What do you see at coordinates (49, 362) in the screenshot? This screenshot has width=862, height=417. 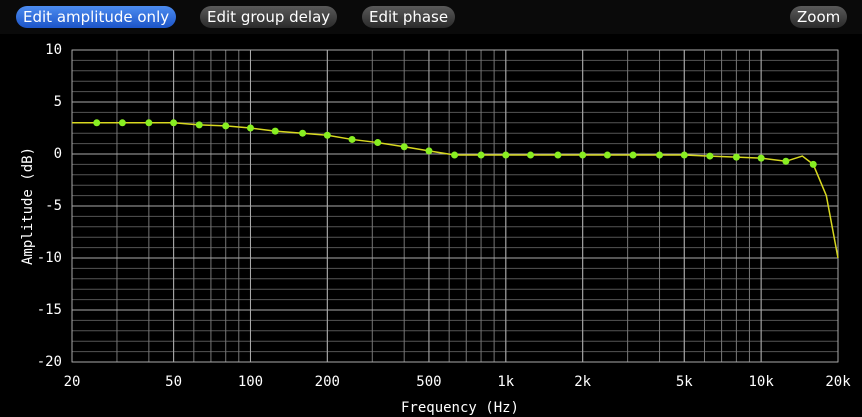 I see `y-tick-label: -20` at bounding box center [49, 362].